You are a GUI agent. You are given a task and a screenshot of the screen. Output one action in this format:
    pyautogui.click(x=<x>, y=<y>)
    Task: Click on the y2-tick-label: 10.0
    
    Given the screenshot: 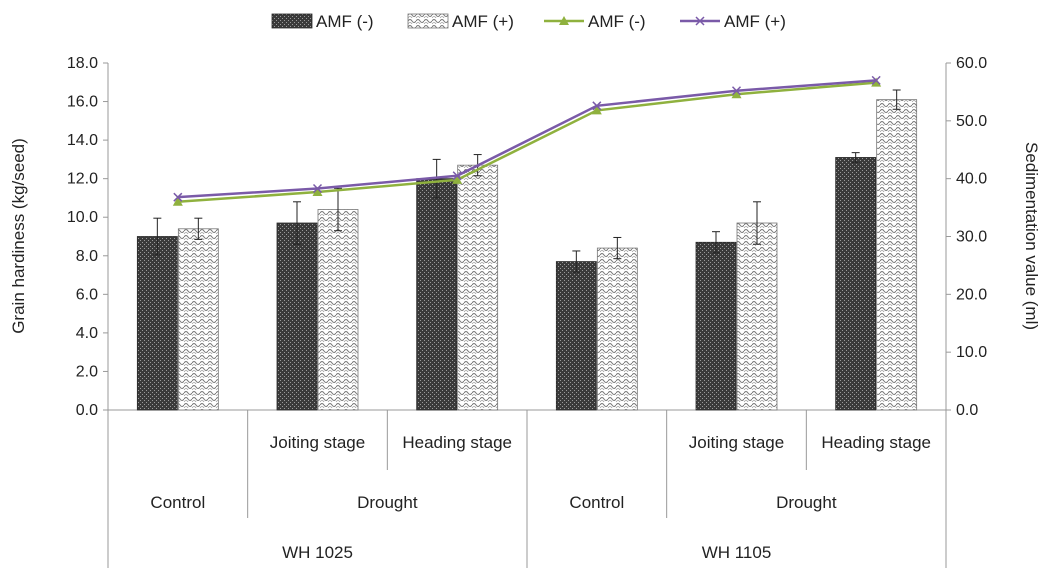 What is the action you would take?
    pyautogui.click(x=971, y=352)
    